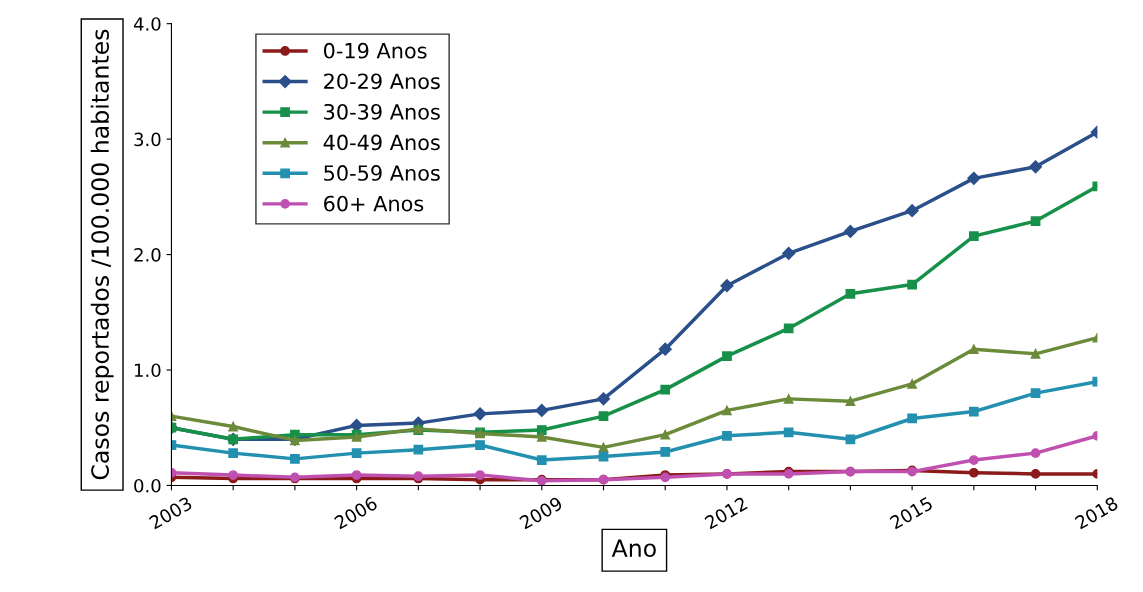  What do you see at coordinates (382, 81) in the screenshot?
I see `legend-label: 20-29 Anos` at bounding box center [382, 81].